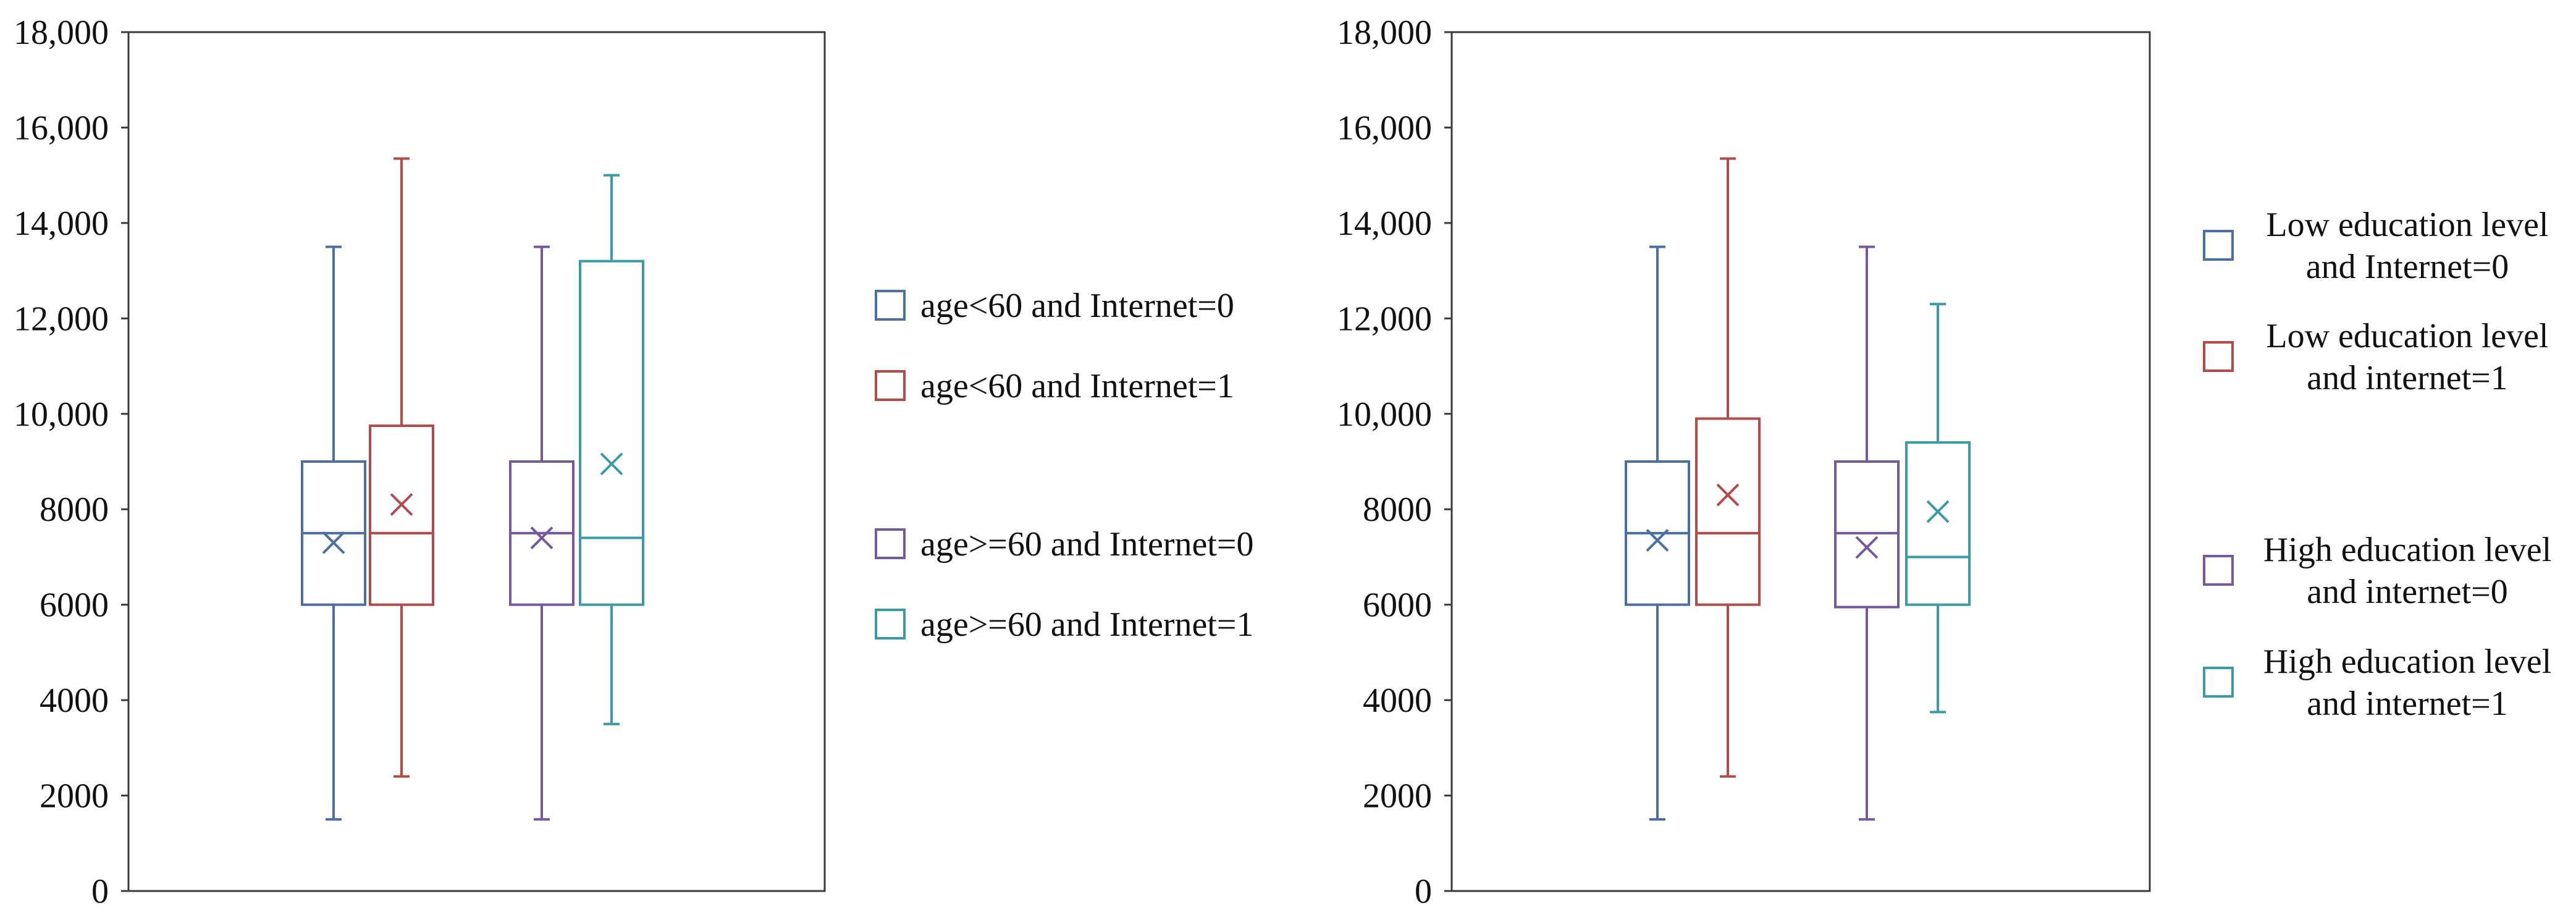  What do you see at coordinates (2377, 571) in the screenshot?
I see `legend-item: High education level and internet=0` at bounding box center [2377, 571].